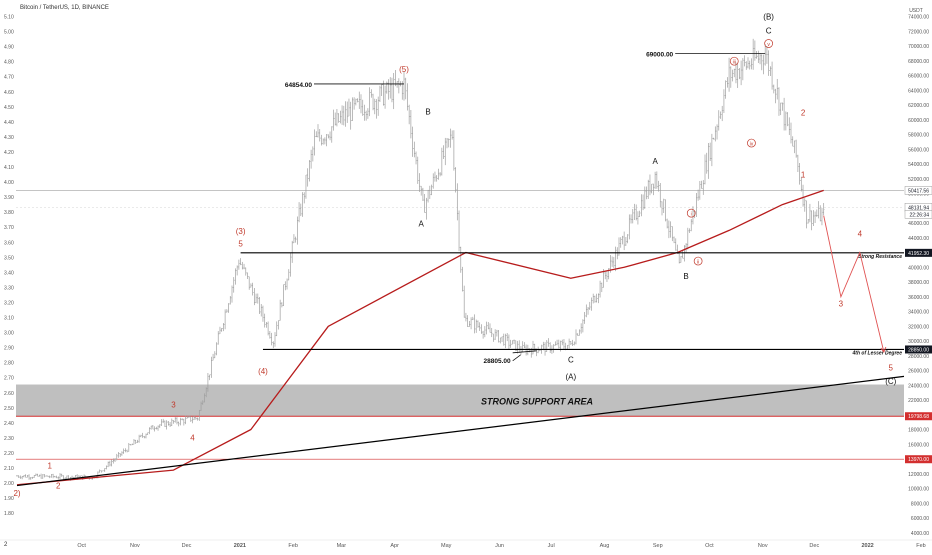 The width and height of the screenshot is (932, 555). I want to click on time-axis-tick: 2022, so click(868, 546).